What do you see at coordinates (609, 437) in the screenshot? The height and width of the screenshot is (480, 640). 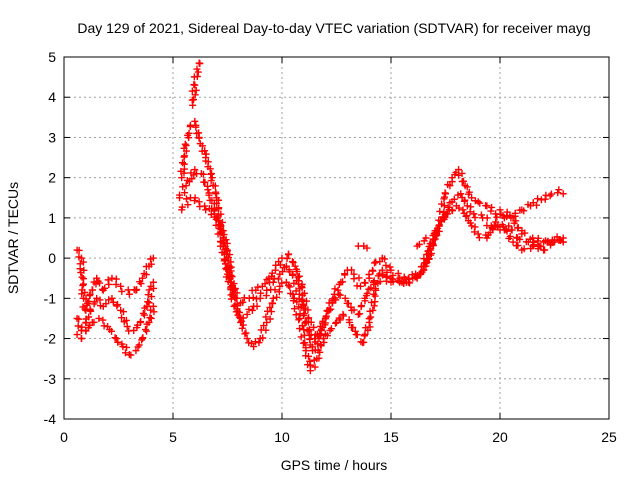 I see `x-tick-label: 25` at bounding box center [609, 437].